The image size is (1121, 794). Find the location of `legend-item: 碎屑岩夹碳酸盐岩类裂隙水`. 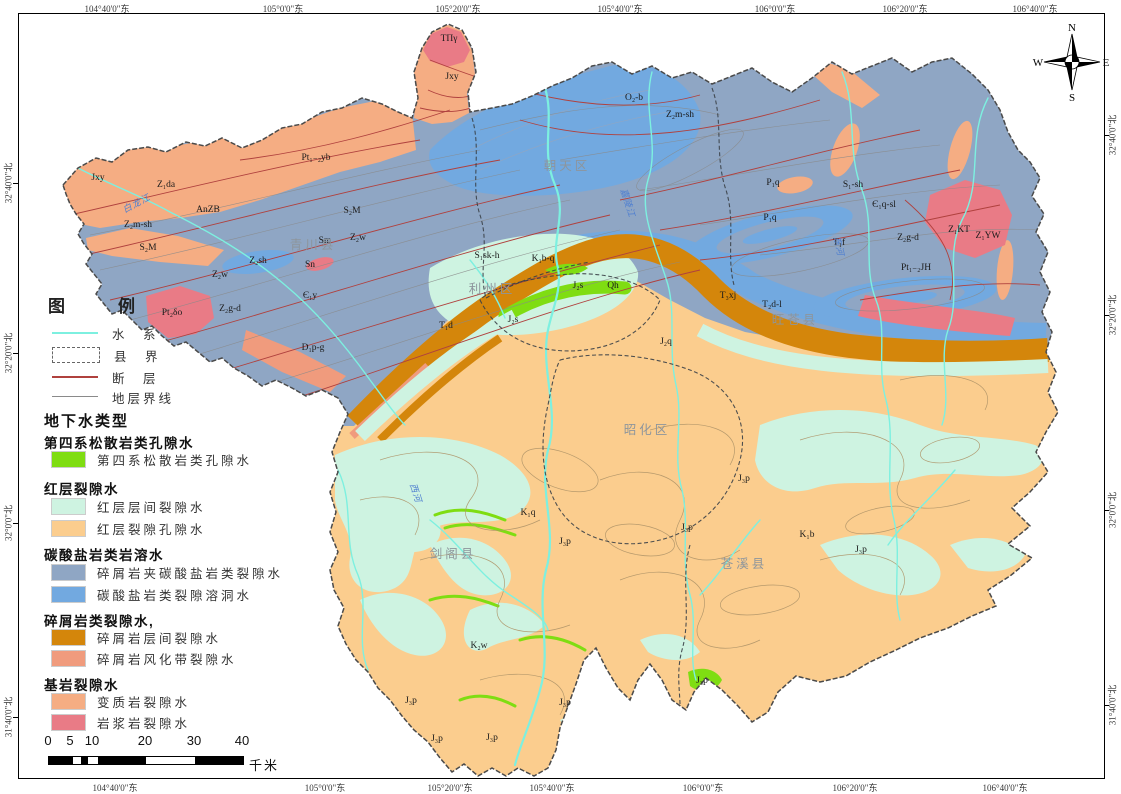

legend-item: 碎屑岩夹碳酸盐岩类裂隙水 is located at coordinates (167, 572).